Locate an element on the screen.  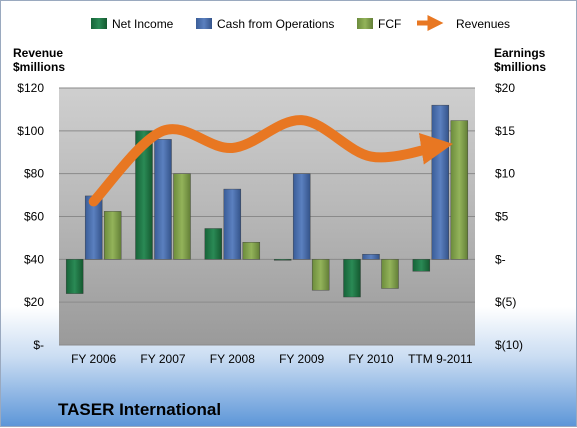
category-label: TTM 9-2011 is located at coordinates (440, 359).